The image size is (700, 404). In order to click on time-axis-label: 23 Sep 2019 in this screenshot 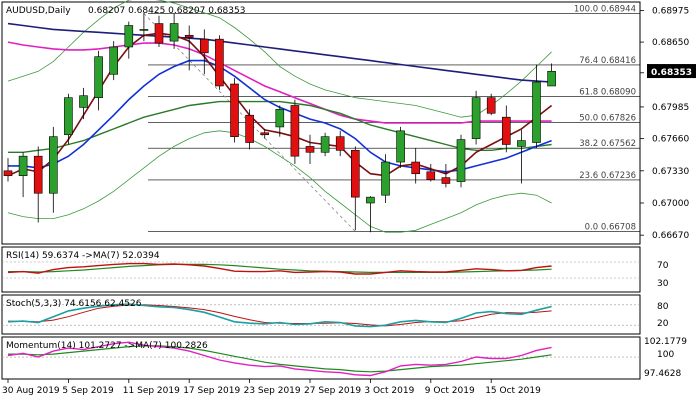, I will do `click(272, 391)`.